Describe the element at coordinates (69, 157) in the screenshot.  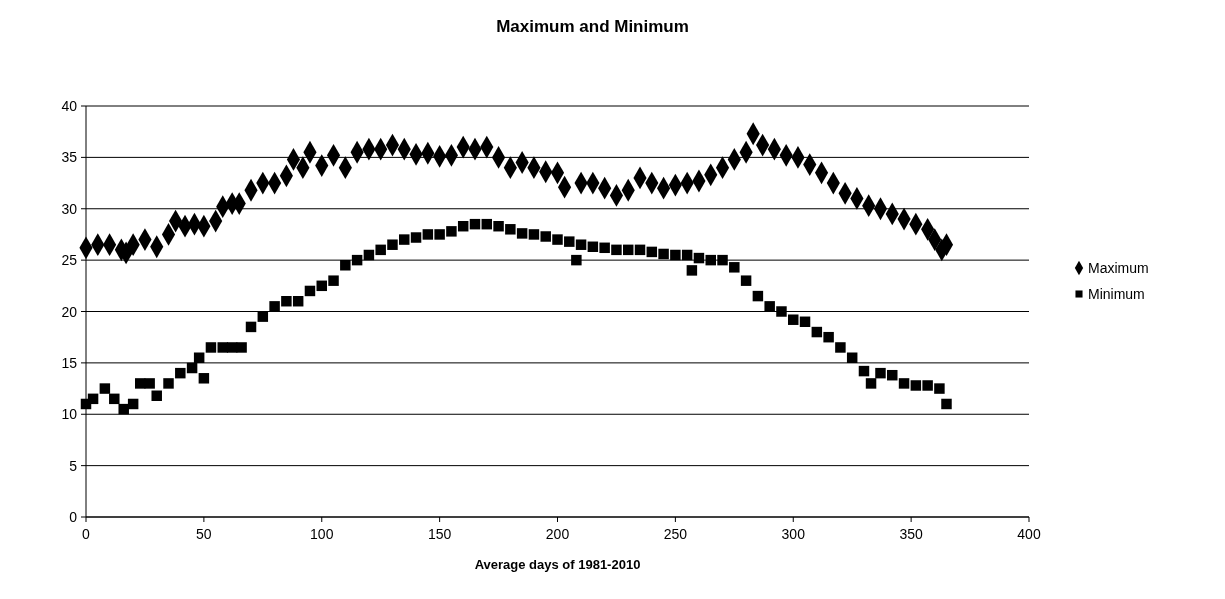
I see `y-tick-label: 35` at that location.